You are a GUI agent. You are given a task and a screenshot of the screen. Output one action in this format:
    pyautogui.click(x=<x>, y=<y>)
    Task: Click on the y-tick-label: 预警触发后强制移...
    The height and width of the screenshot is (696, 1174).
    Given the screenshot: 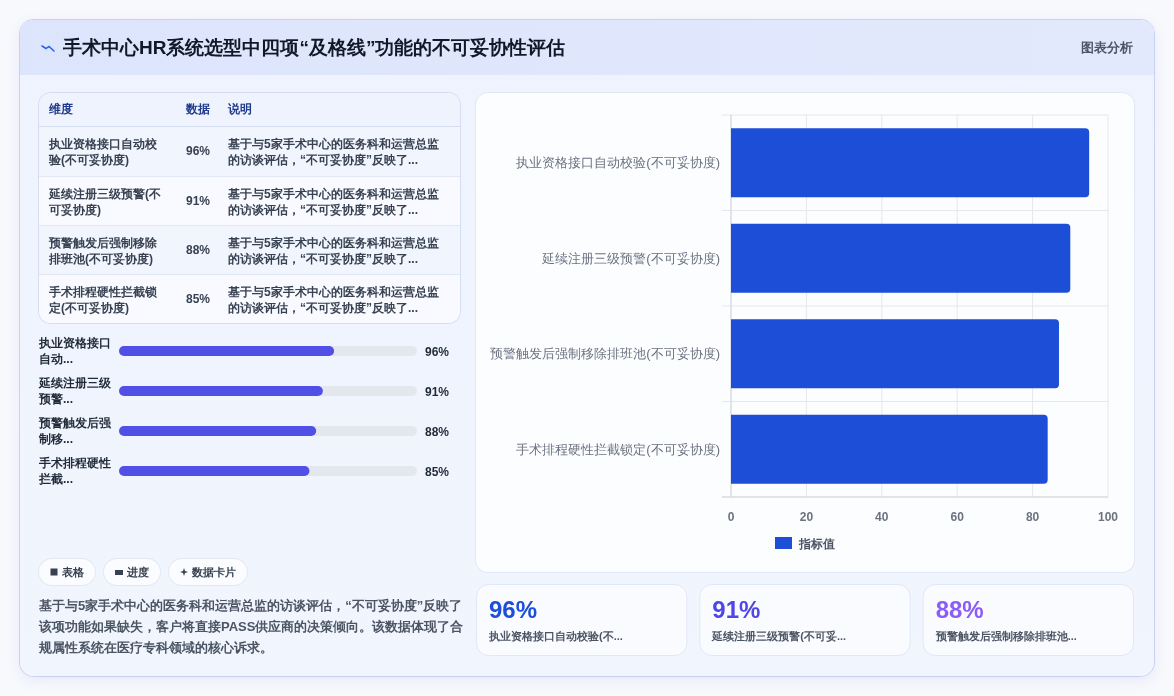 What is the action you would take?
    pyautogui.click(x=75, y=431)
    